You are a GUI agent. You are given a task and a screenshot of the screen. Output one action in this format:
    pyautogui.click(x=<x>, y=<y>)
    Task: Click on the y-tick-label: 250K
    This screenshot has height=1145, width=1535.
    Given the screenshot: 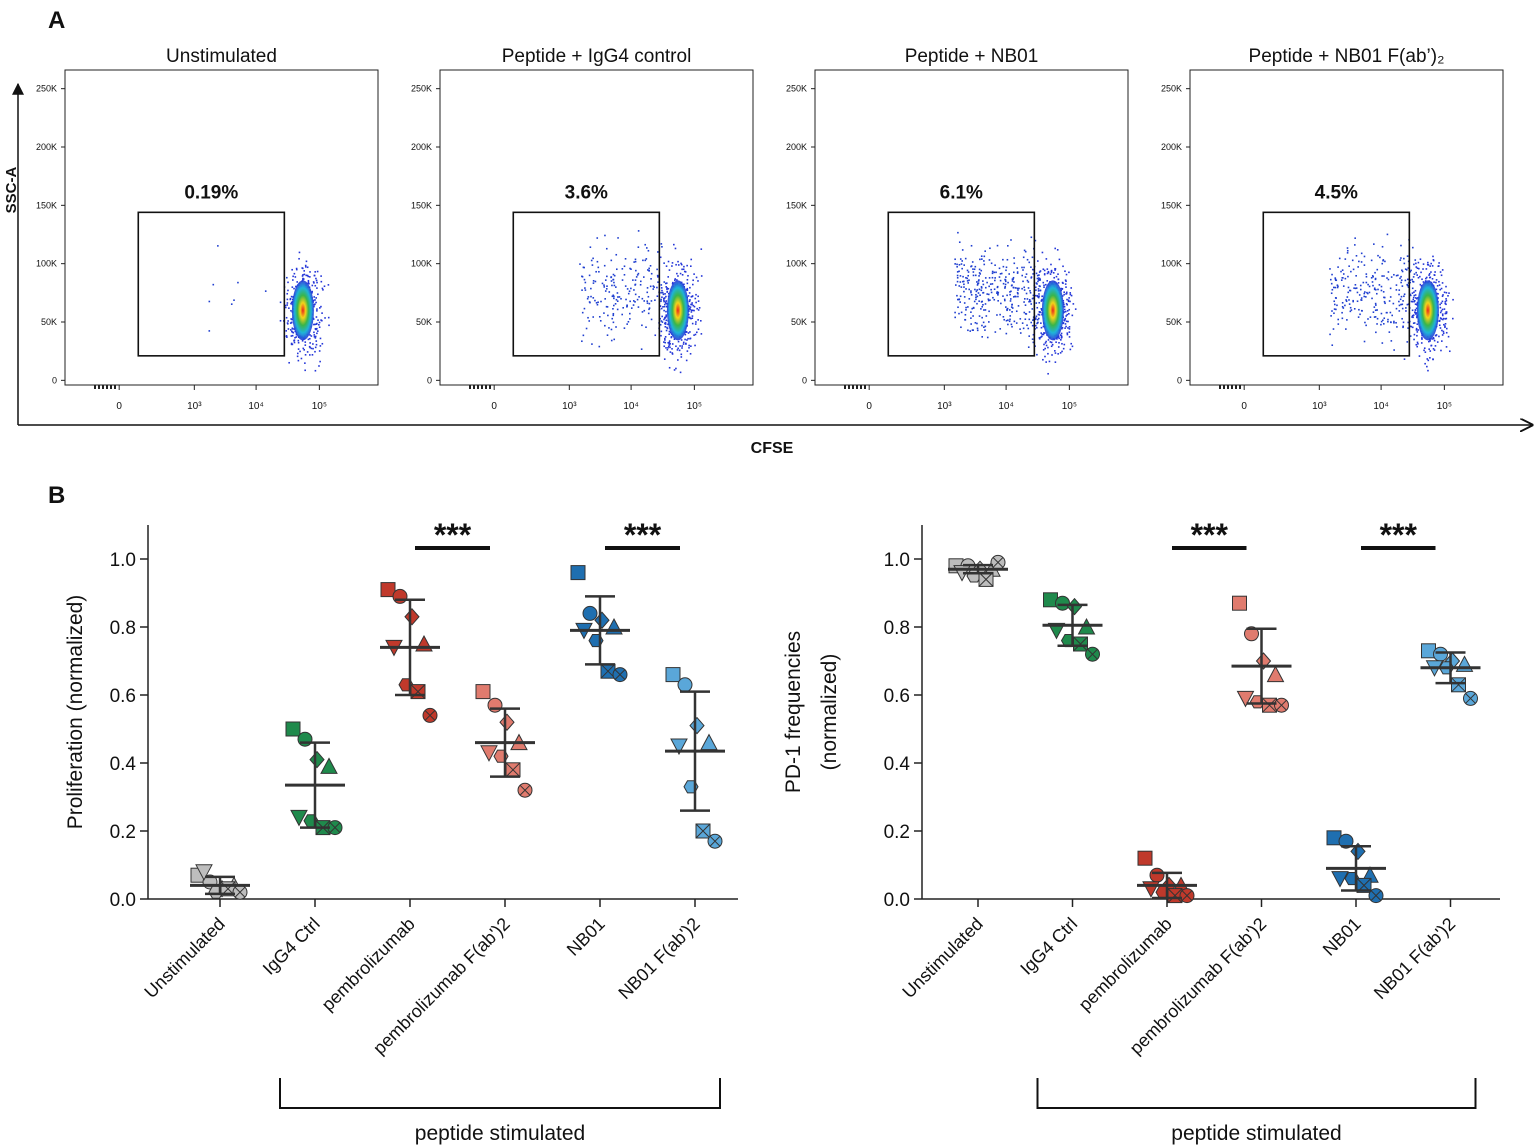 What is the action you would take?
    pyautogui.click(x=421, y=89)
    